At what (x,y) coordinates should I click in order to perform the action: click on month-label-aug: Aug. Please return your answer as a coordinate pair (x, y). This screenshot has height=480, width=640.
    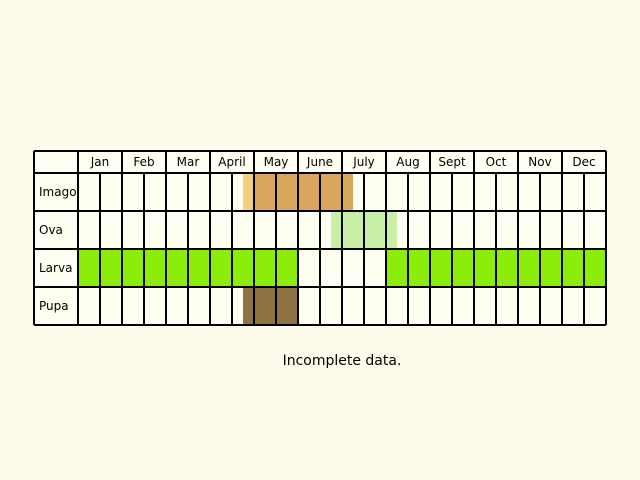
    Looking at the image, I should click on (407, 162).